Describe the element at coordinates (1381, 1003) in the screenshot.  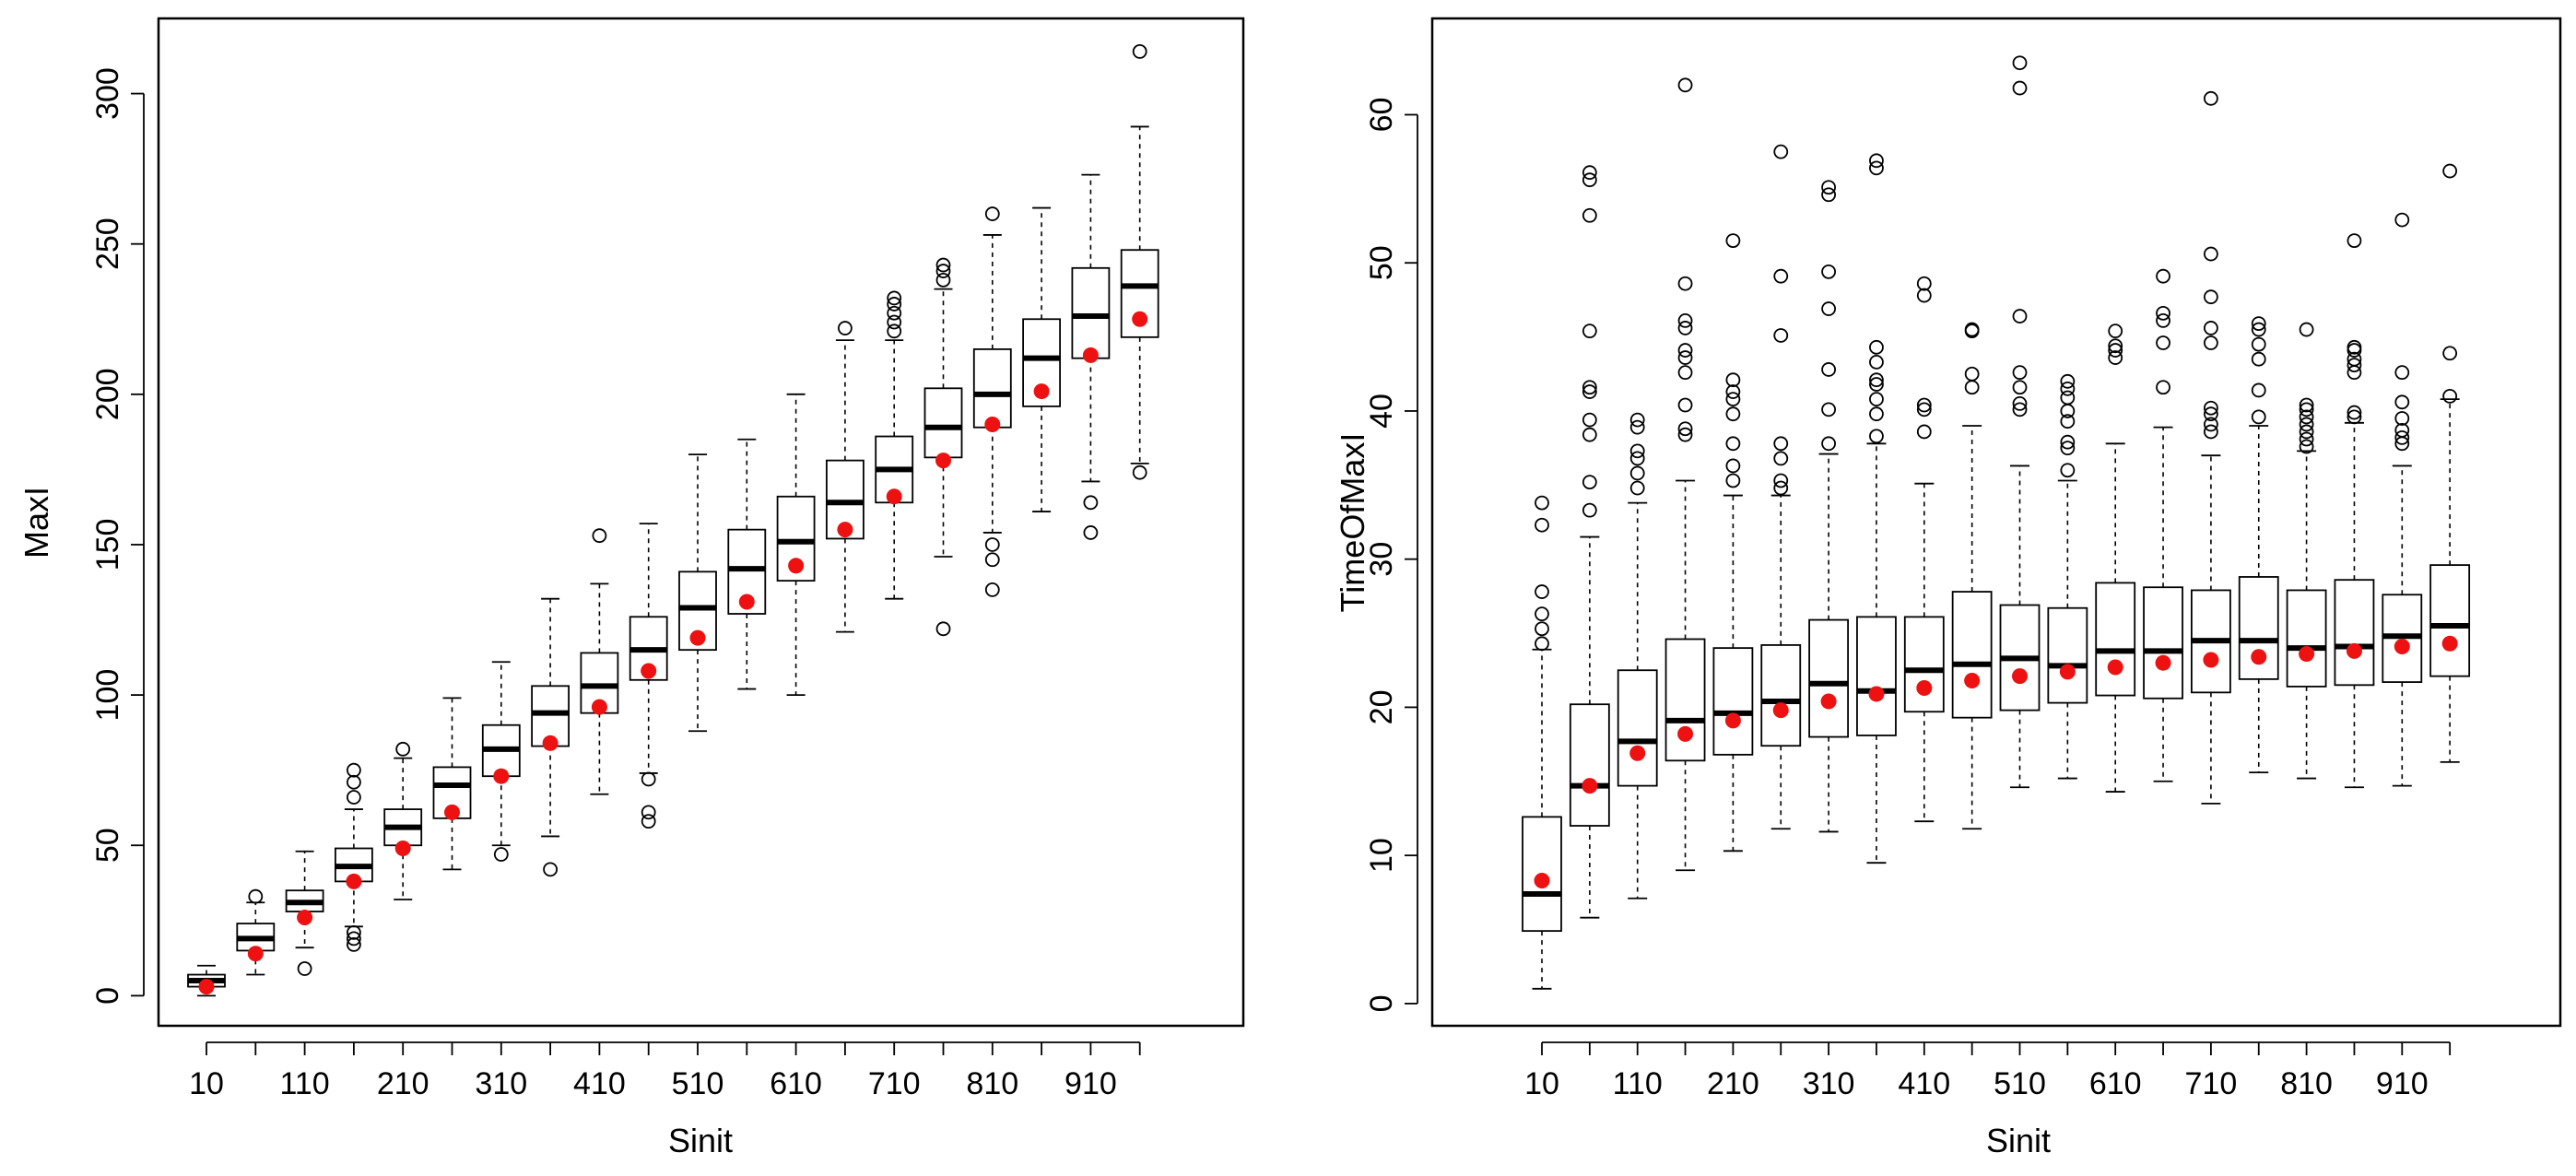
I see `y-tick-label: 0` at that location.